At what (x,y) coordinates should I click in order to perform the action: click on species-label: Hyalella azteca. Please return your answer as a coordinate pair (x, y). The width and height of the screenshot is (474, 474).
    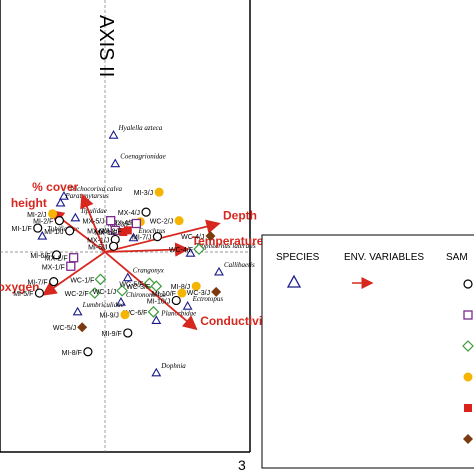
    Looking at the image, I should click on (140, 128).